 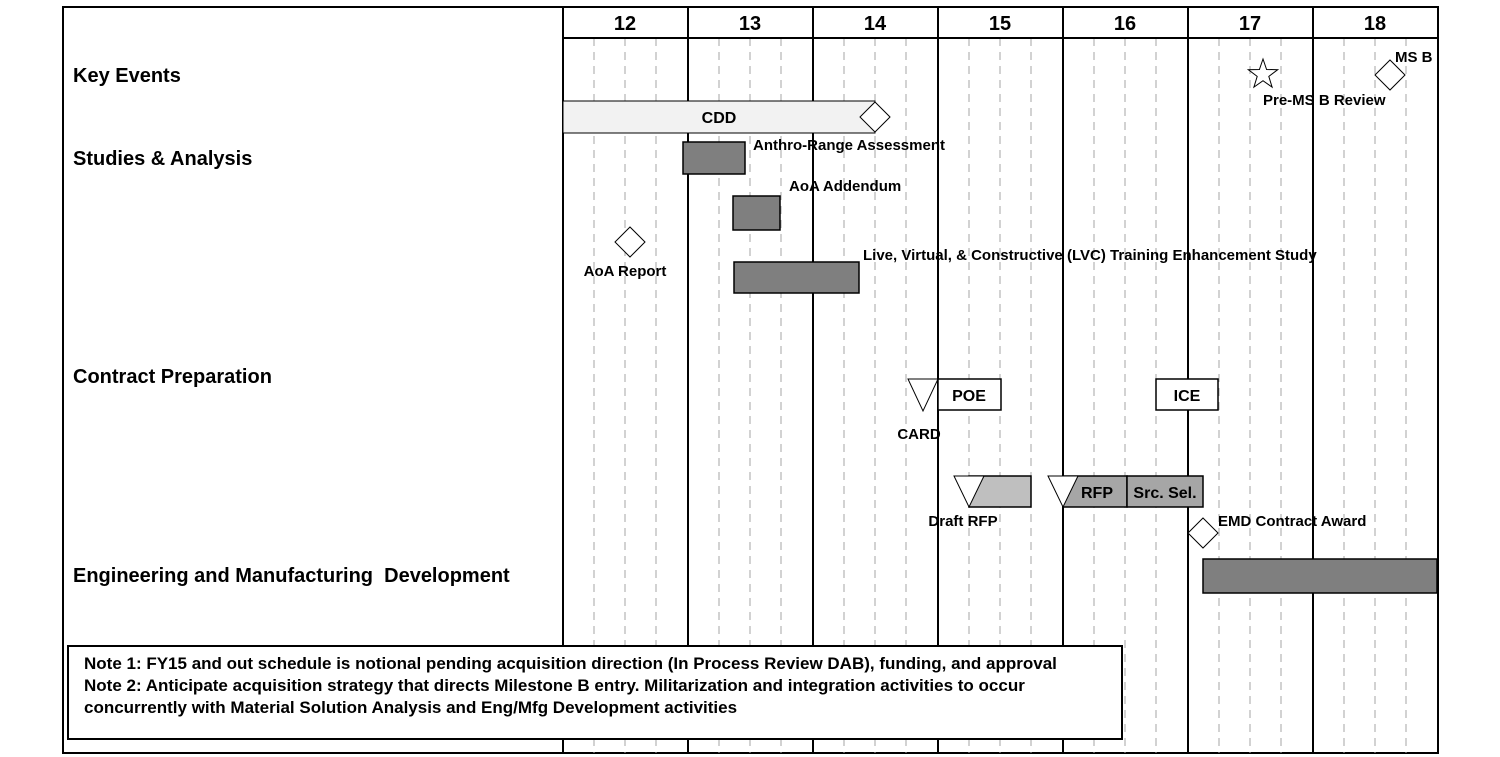 I want to click on year-label-15: 15, so click(x=1000, y=24).